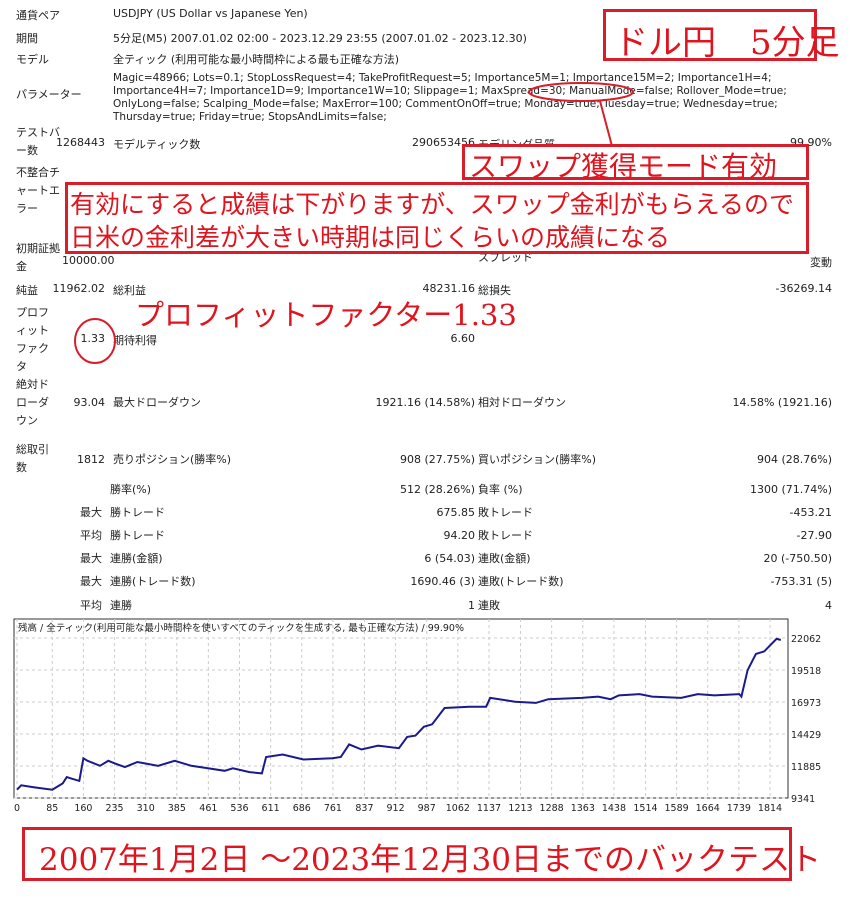  Describe the element at coordinates (88, 260) in the screenshot. I see `deposit-value: 10000.00` at that location.